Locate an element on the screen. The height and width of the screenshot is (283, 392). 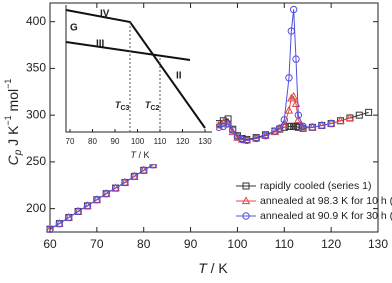
legend-label: annealed at 98.3 K for 10 h (series 2) is located at coordinates (326, 201).